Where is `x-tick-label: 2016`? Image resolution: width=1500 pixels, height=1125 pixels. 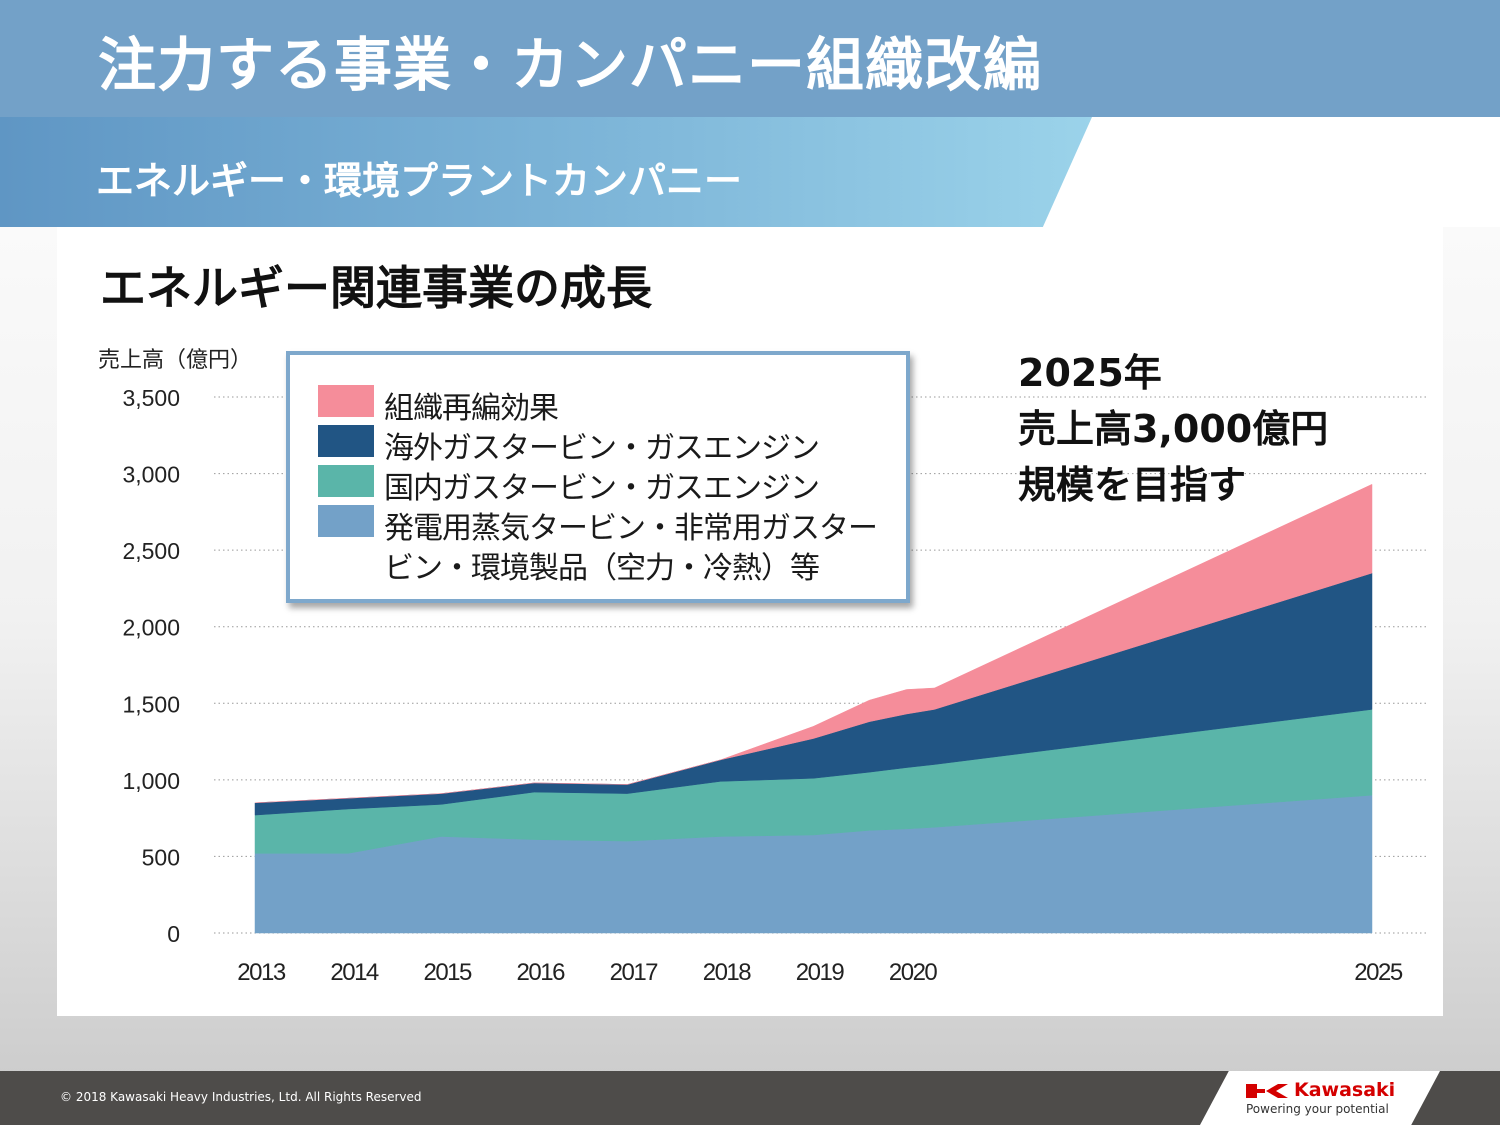 x-tick-label: 2016 is located at coordinates (541, 972).